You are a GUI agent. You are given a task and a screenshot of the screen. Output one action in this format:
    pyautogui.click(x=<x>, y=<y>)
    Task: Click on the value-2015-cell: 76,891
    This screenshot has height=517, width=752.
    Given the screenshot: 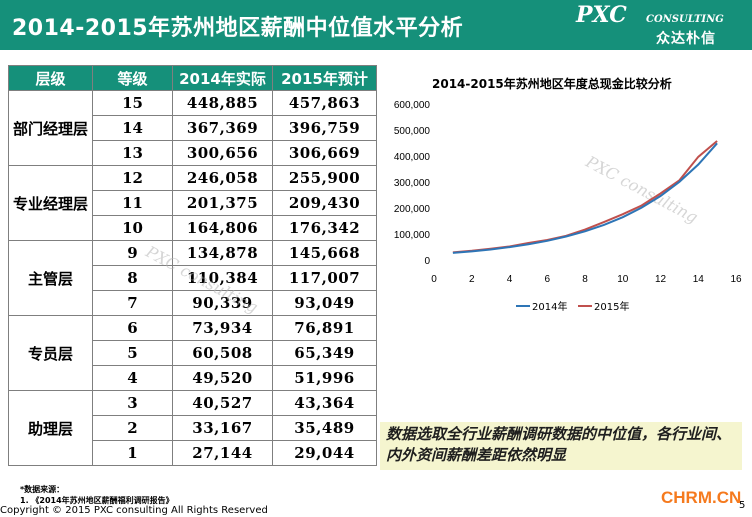 What is the action you would take?
    pyautogui.click(x=324, y=328)
    